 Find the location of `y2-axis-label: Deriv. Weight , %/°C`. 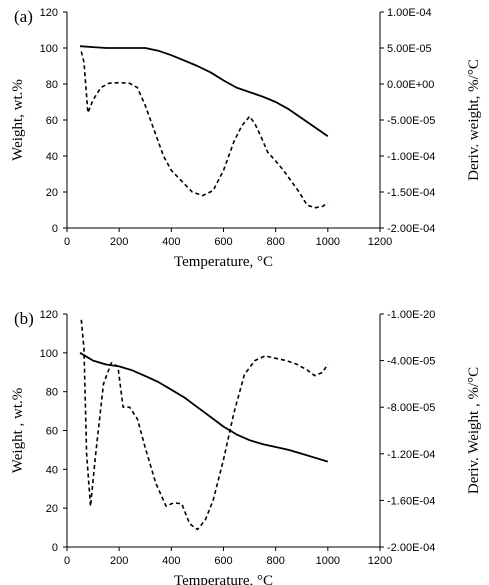

y2-axis-label: Deriv. Weight , %/°C is located at coordinates (474, 430).